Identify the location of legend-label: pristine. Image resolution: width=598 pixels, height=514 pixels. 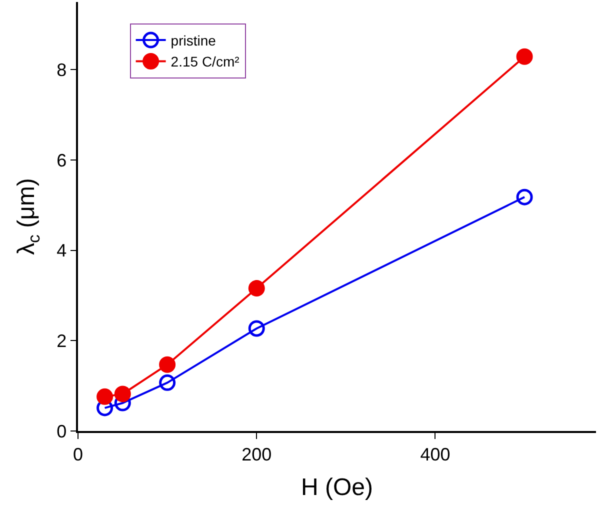
(193, 40).